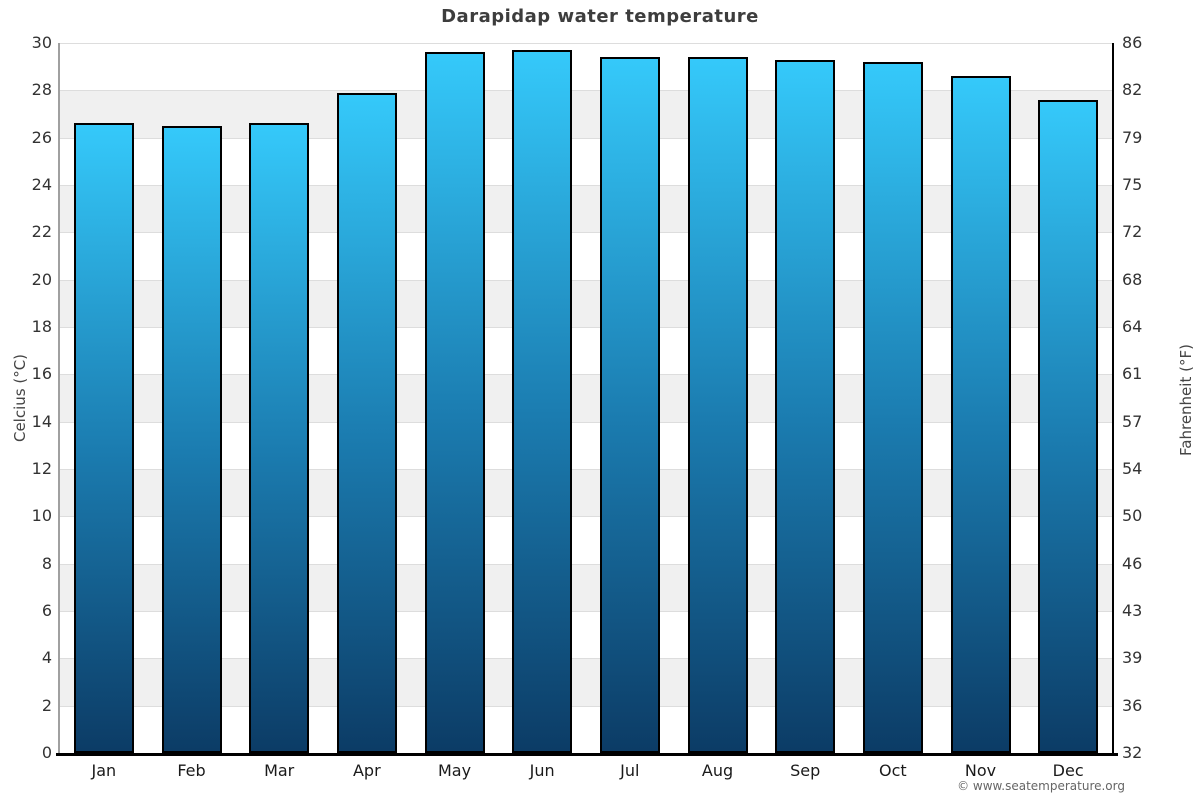  What do you see at coordinates (103, 438) in the screenshot?
I see `bar-jan` at bounding box center [103, 438].